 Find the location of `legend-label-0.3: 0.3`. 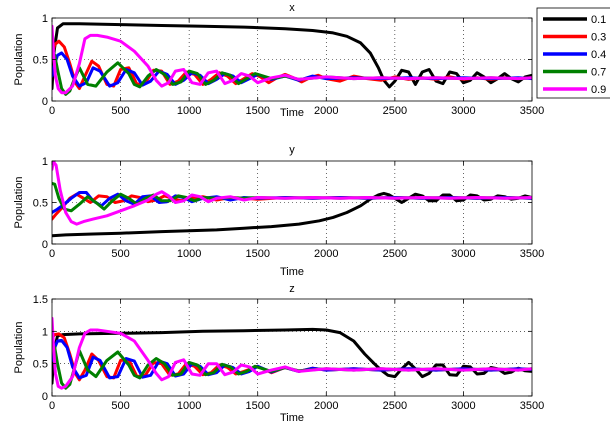

legend-label-0.3: 0.3 is located at coordinates (598, 38).